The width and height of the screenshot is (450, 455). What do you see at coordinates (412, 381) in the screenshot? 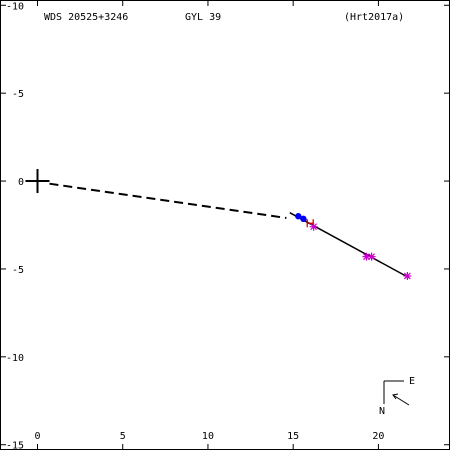
I see `compass-east-label: E` at bounding box center [412, 381].